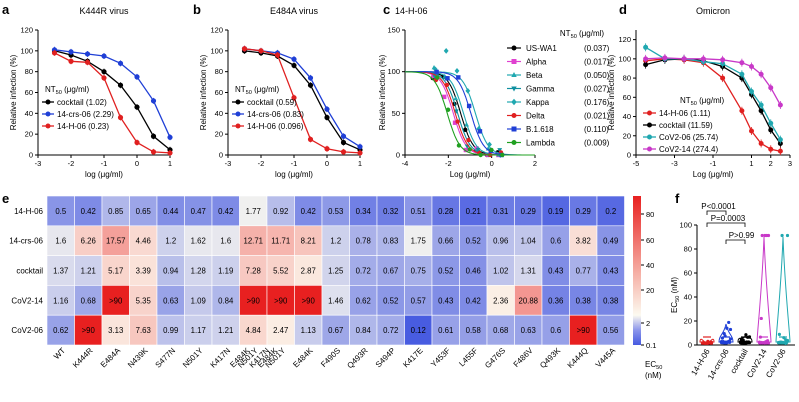 This screenshot has height=402, width=799. What do you see at coordinates (597, 48) in the screenshot?
I see `legend-value: (0.037)` at bounding box center [597, 48].